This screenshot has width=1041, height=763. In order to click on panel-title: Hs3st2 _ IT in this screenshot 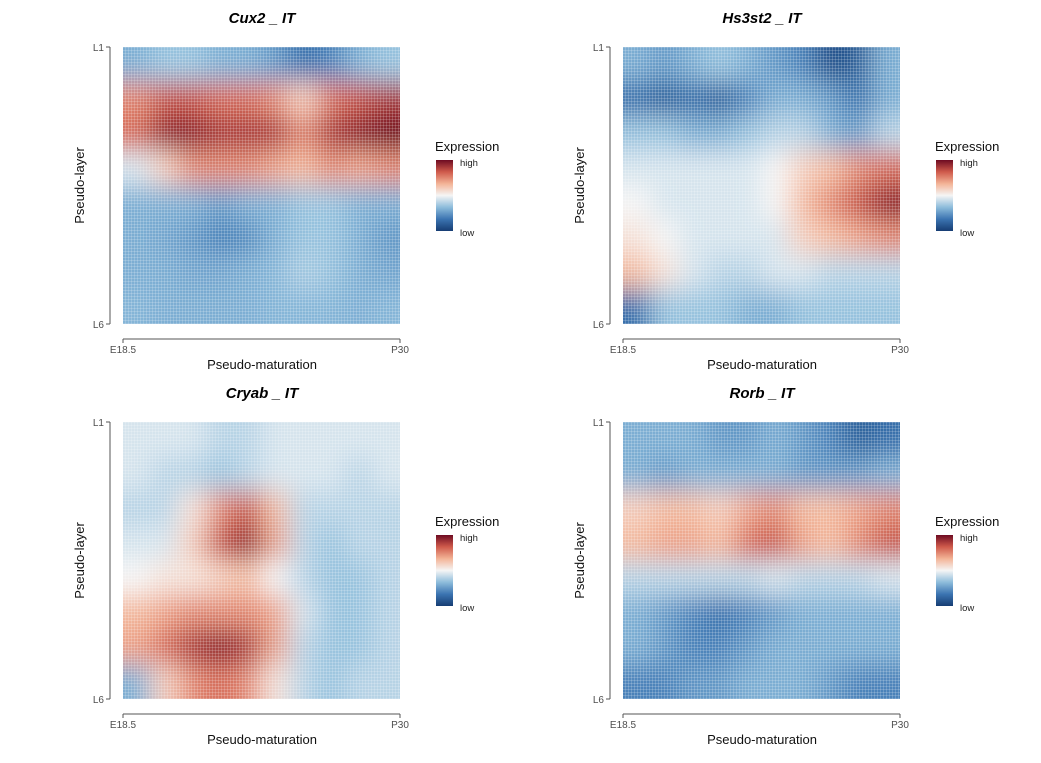, I will do `click(762, 18)`.